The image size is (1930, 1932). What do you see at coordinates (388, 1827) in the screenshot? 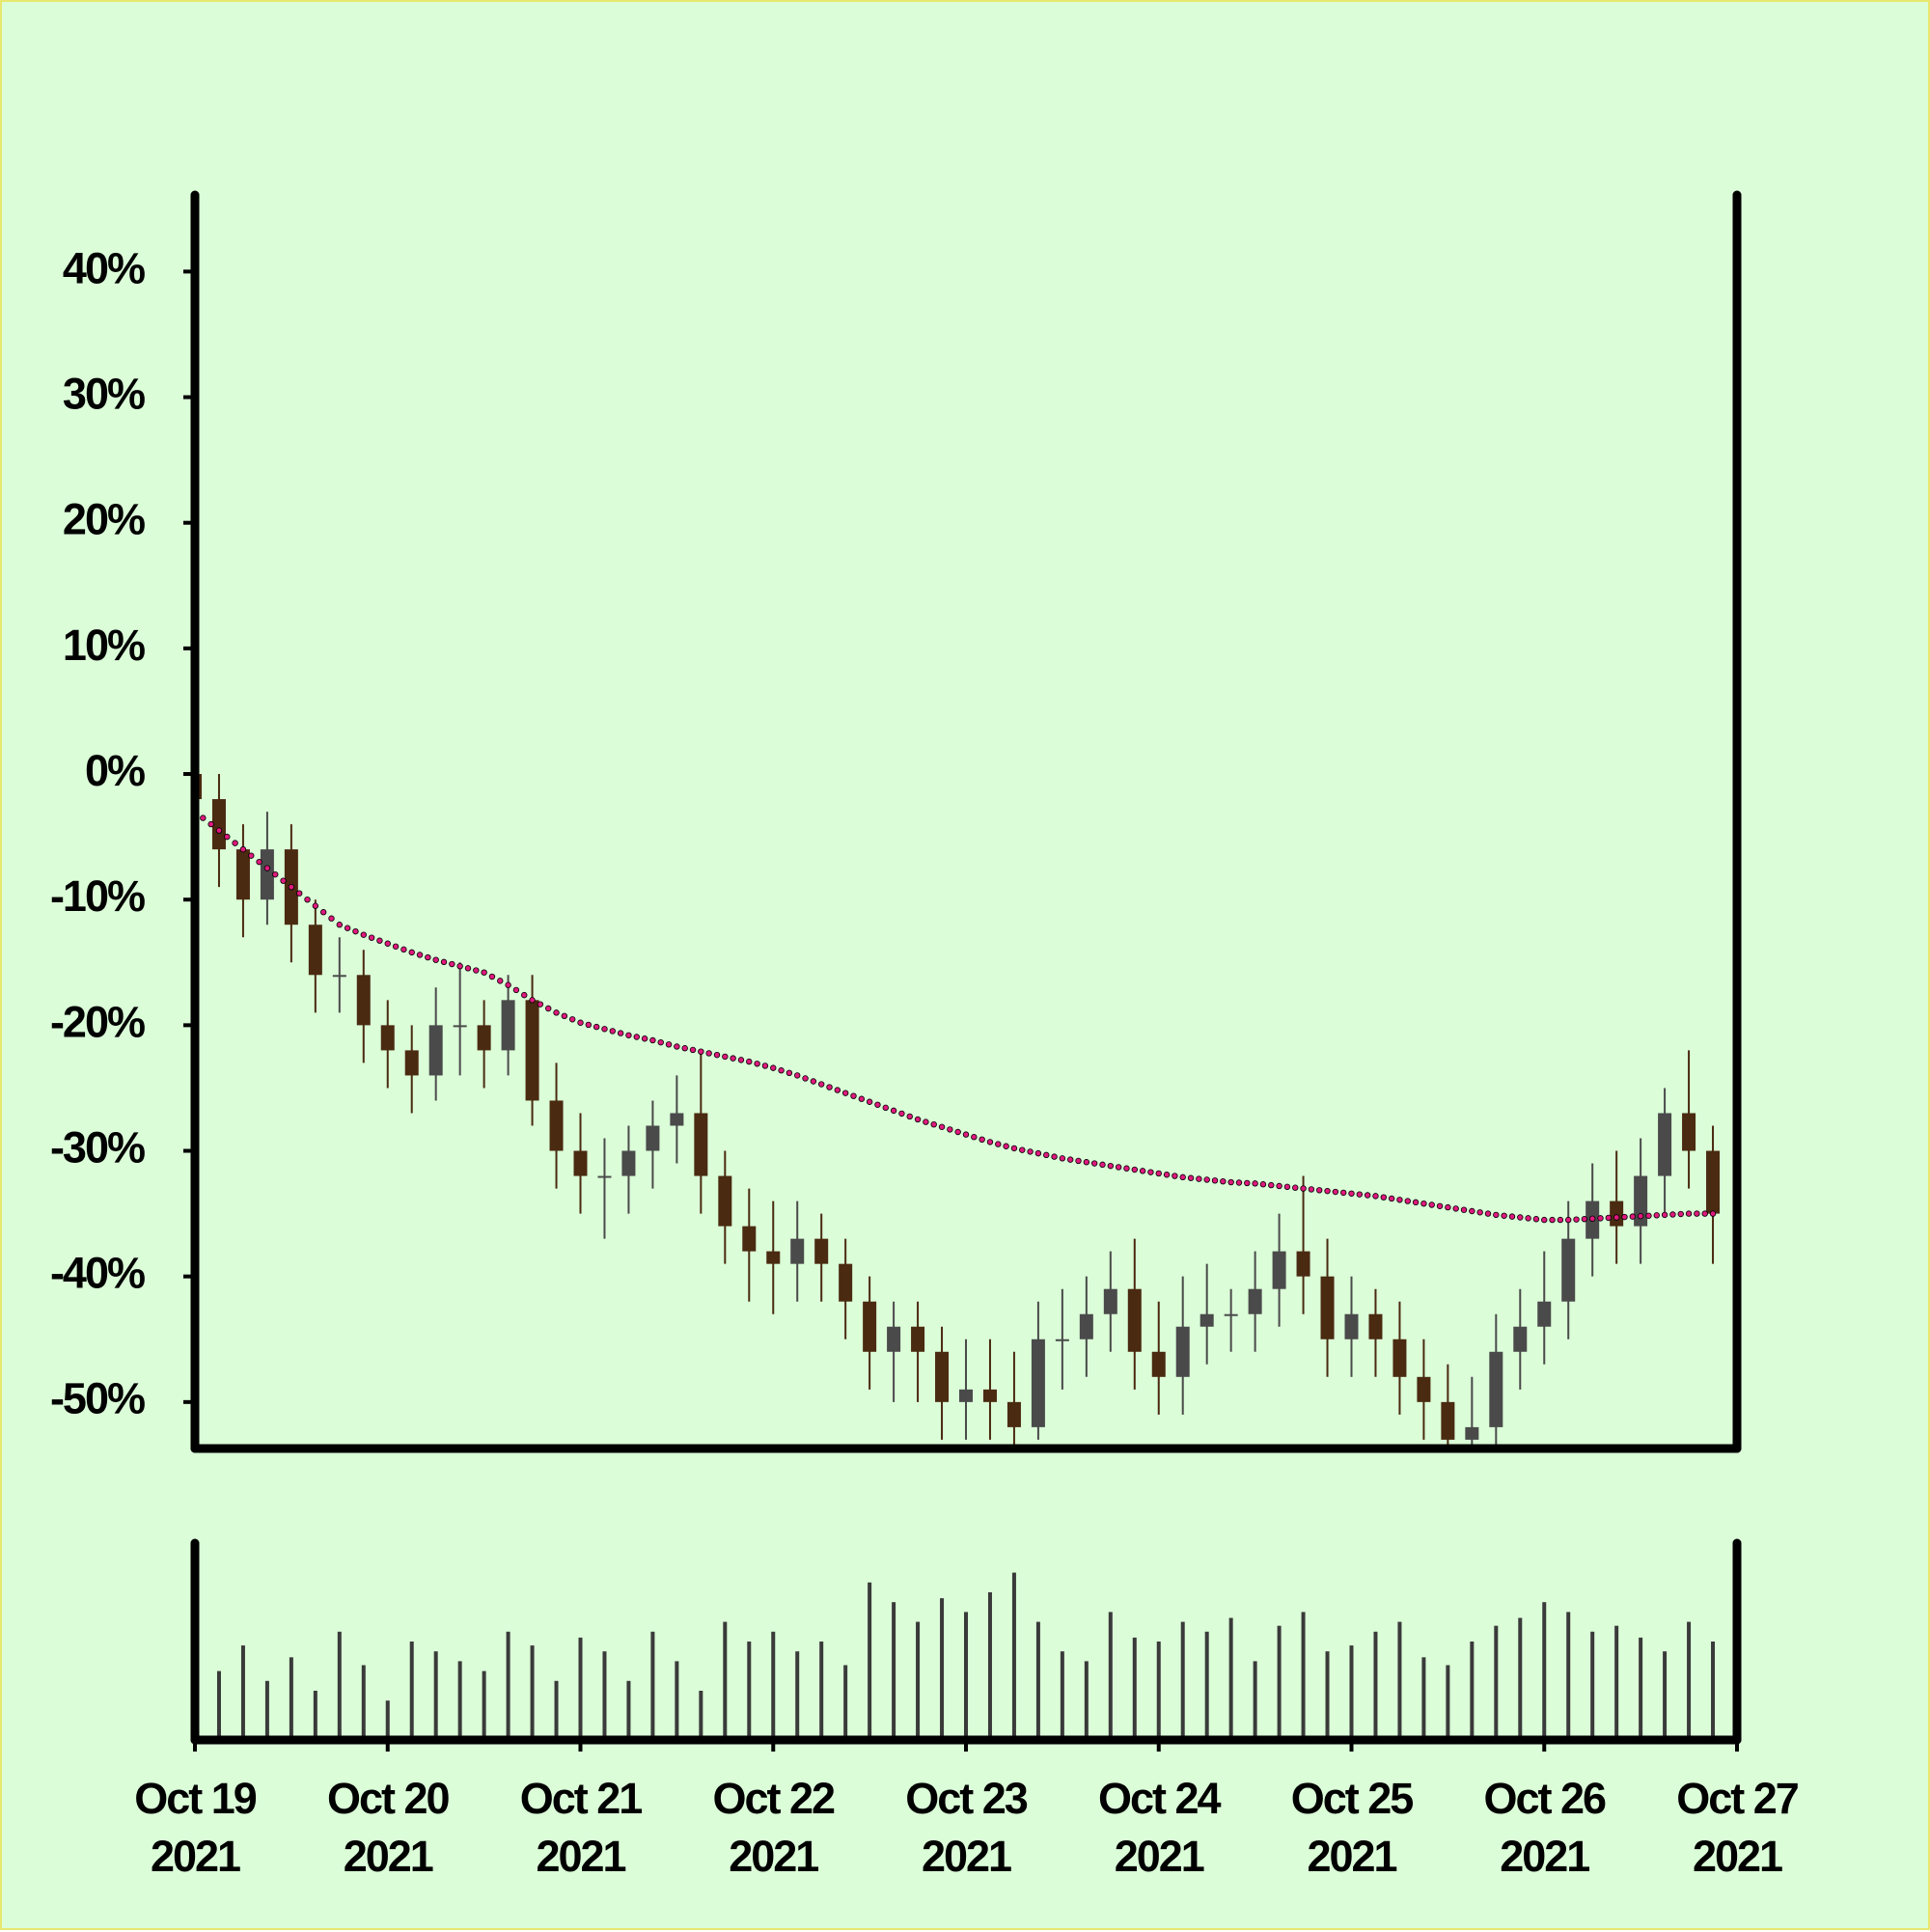
I see `x-tick-label: Oct 20 2021` at bounding box center [388, 1827].